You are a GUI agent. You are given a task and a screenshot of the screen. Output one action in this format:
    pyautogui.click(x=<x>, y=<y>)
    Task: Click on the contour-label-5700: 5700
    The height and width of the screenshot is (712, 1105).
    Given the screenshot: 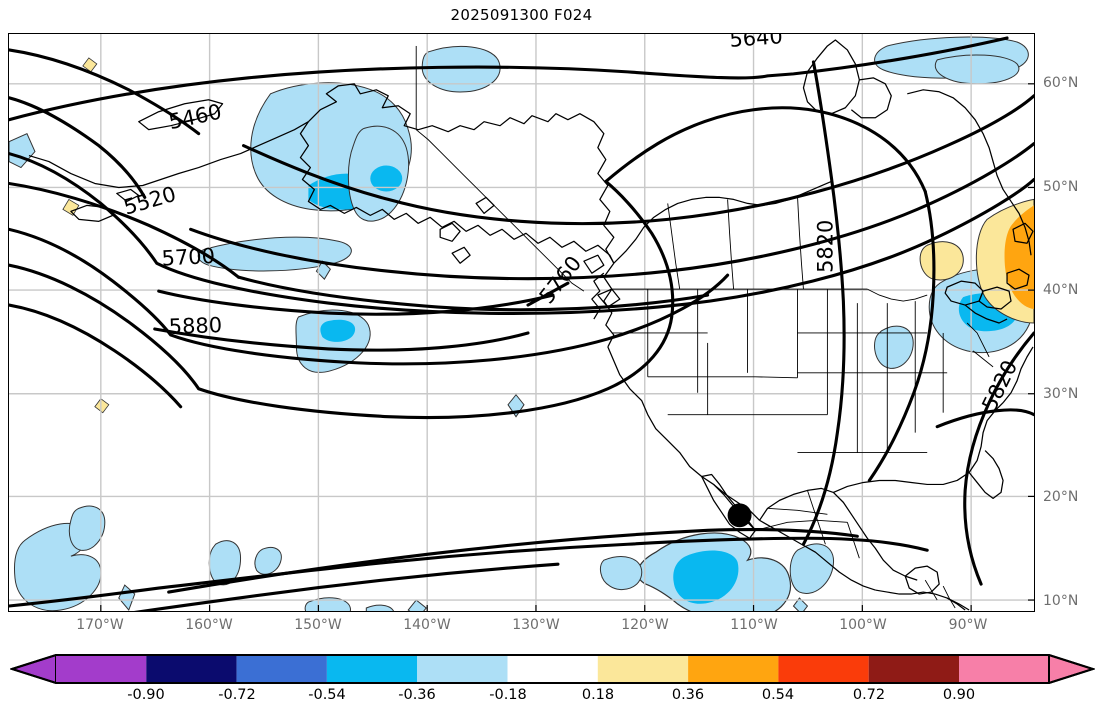 What is the action you would take?
    pyautogui.click(x=188, y=257)
    